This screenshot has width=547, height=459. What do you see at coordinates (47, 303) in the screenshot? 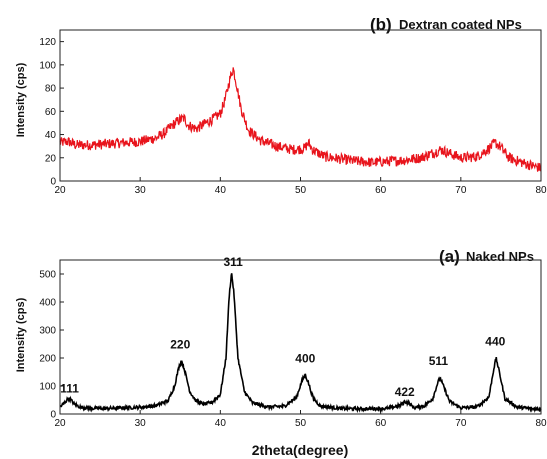
I see `y-tick-label: 400` at bounding box center [47, 303].